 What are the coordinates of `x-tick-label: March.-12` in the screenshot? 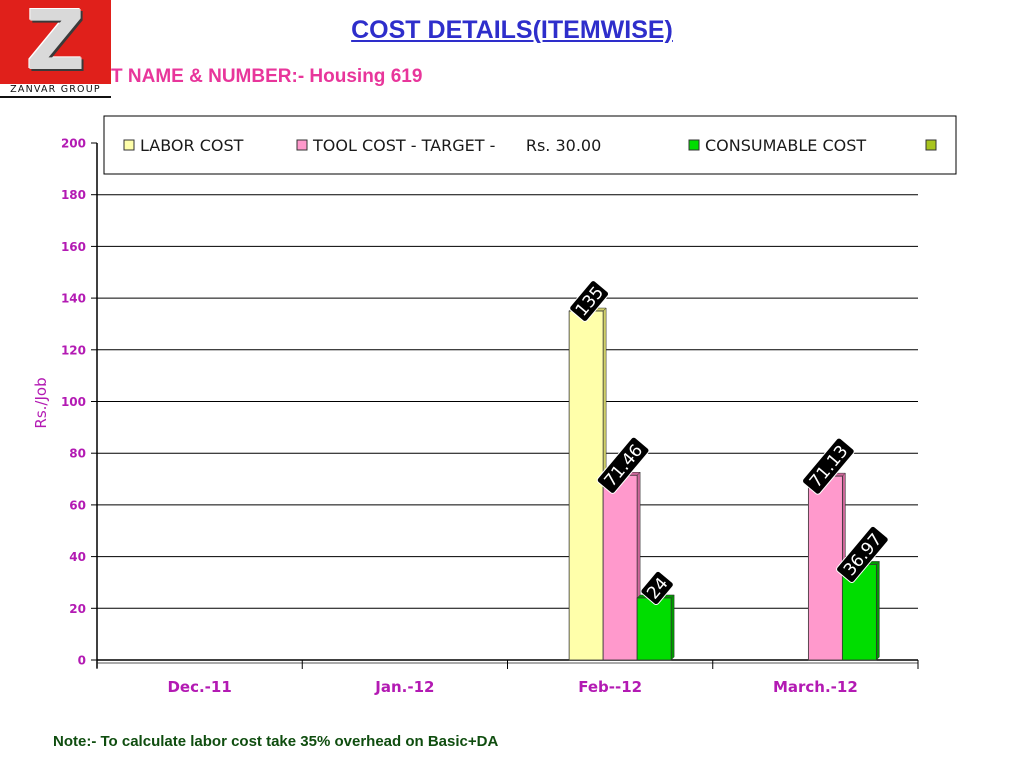 It's located at (815, 687).